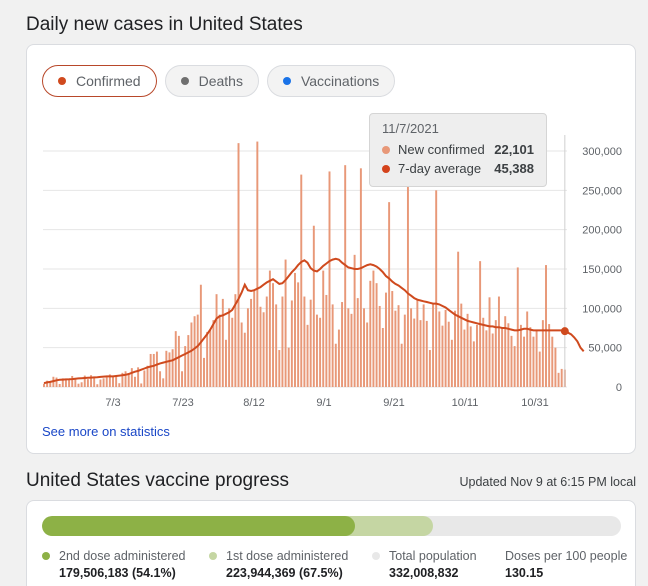 The height and width of the screenshot is (586, 648). Describe the element at coordinates (393, 403) in the screenshot. I see `x-tick-label: 9/21` at that location.